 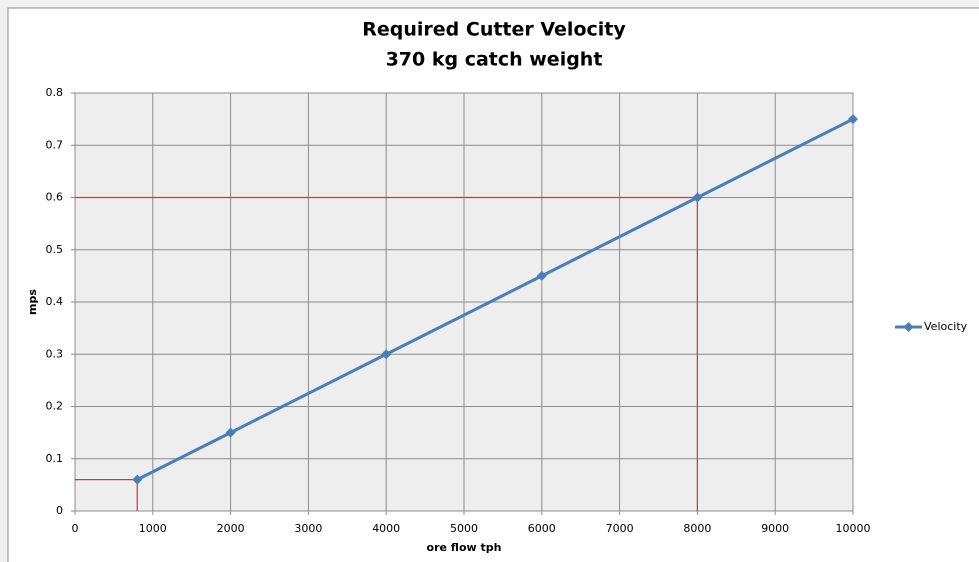 I want to click on x-tick-label: 4000, so click(x=386, y=528).